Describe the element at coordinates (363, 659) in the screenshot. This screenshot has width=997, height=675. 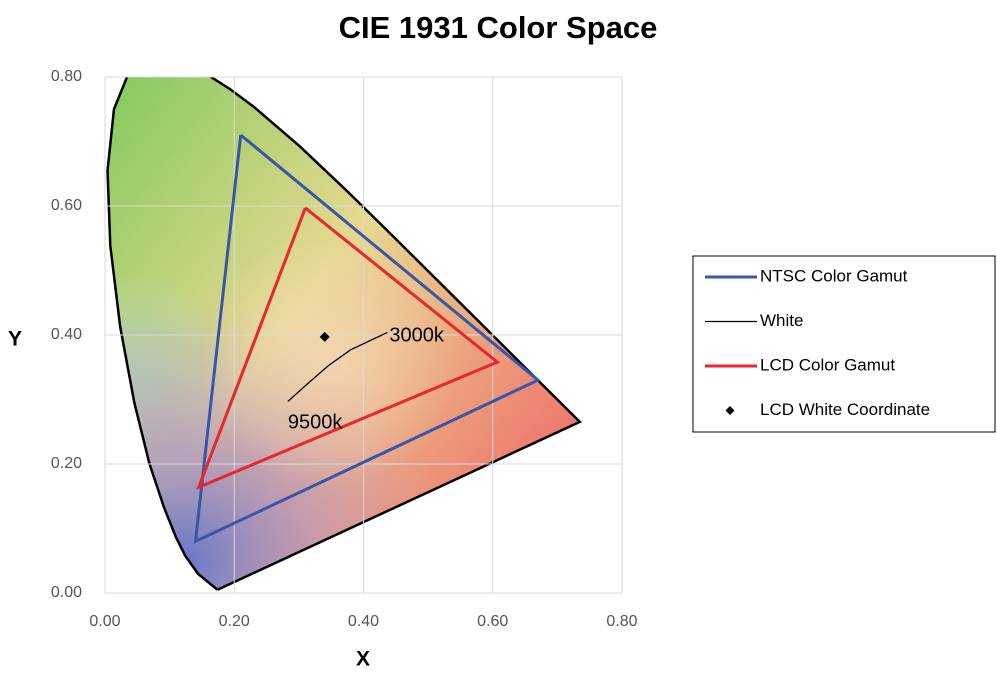
I see `x-axis-label: X` at that location.